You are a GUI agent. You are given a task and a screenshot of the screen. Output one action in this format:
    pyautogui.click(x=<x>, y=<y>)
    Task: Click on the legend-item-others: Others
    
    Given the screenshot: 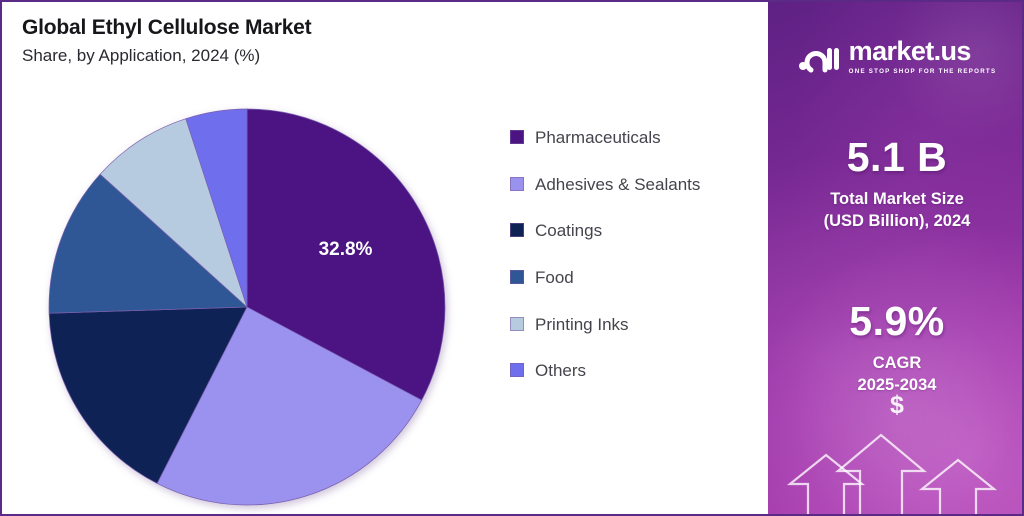 What is the action you would take?
    pyautogui.click(x=635, y=371)
    